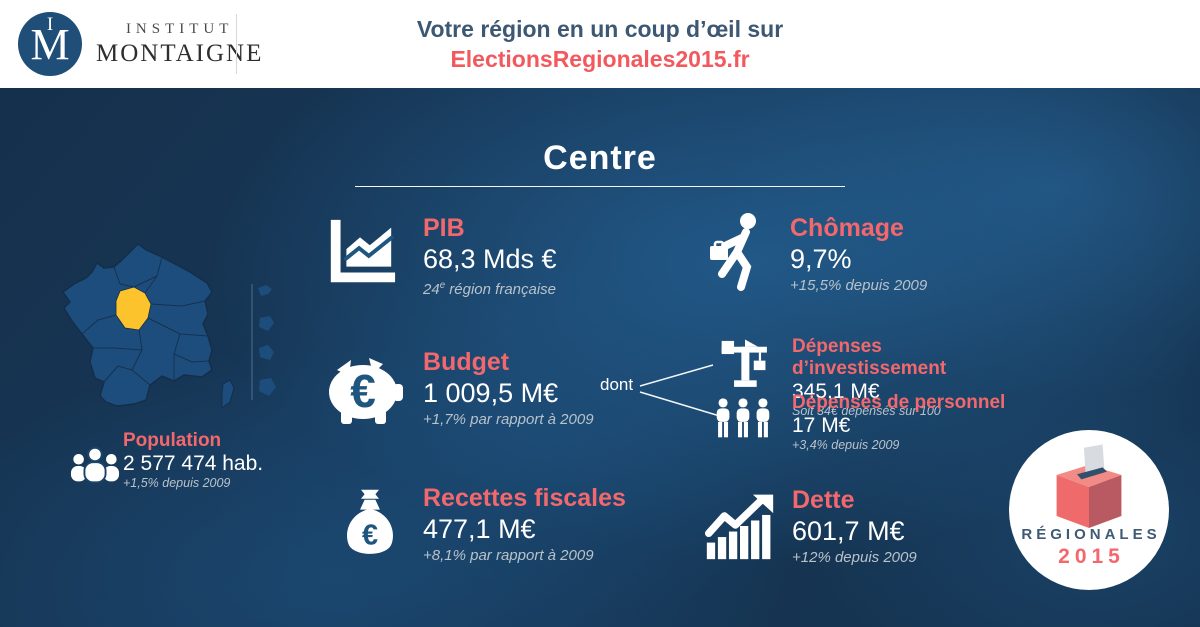 The image size is (1200, 627). What do you see at coordinates (490, 259) in the screenshot?
I see `pib-value: 68,3 Mds €` at bounding box center [490, 259].